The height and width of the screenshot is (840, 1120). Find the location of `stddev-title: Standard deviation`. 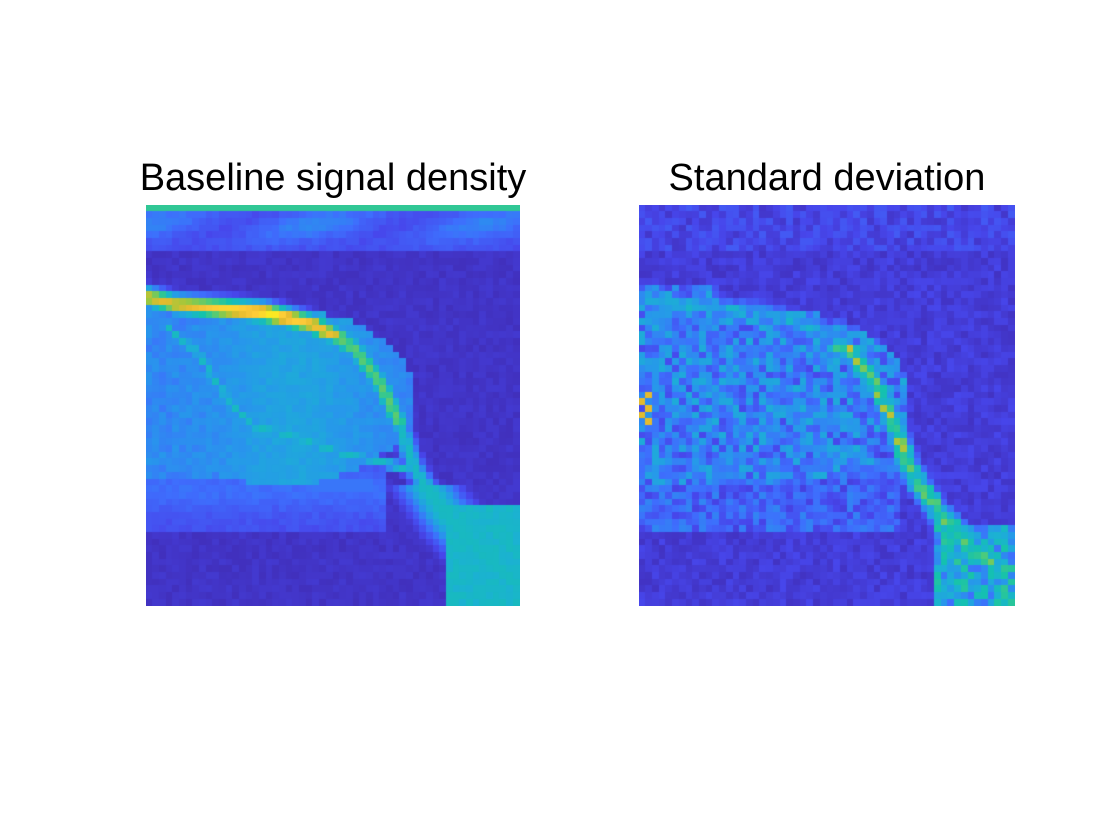

stddev-title: Standard deviation is located at coordinates (827, 178).